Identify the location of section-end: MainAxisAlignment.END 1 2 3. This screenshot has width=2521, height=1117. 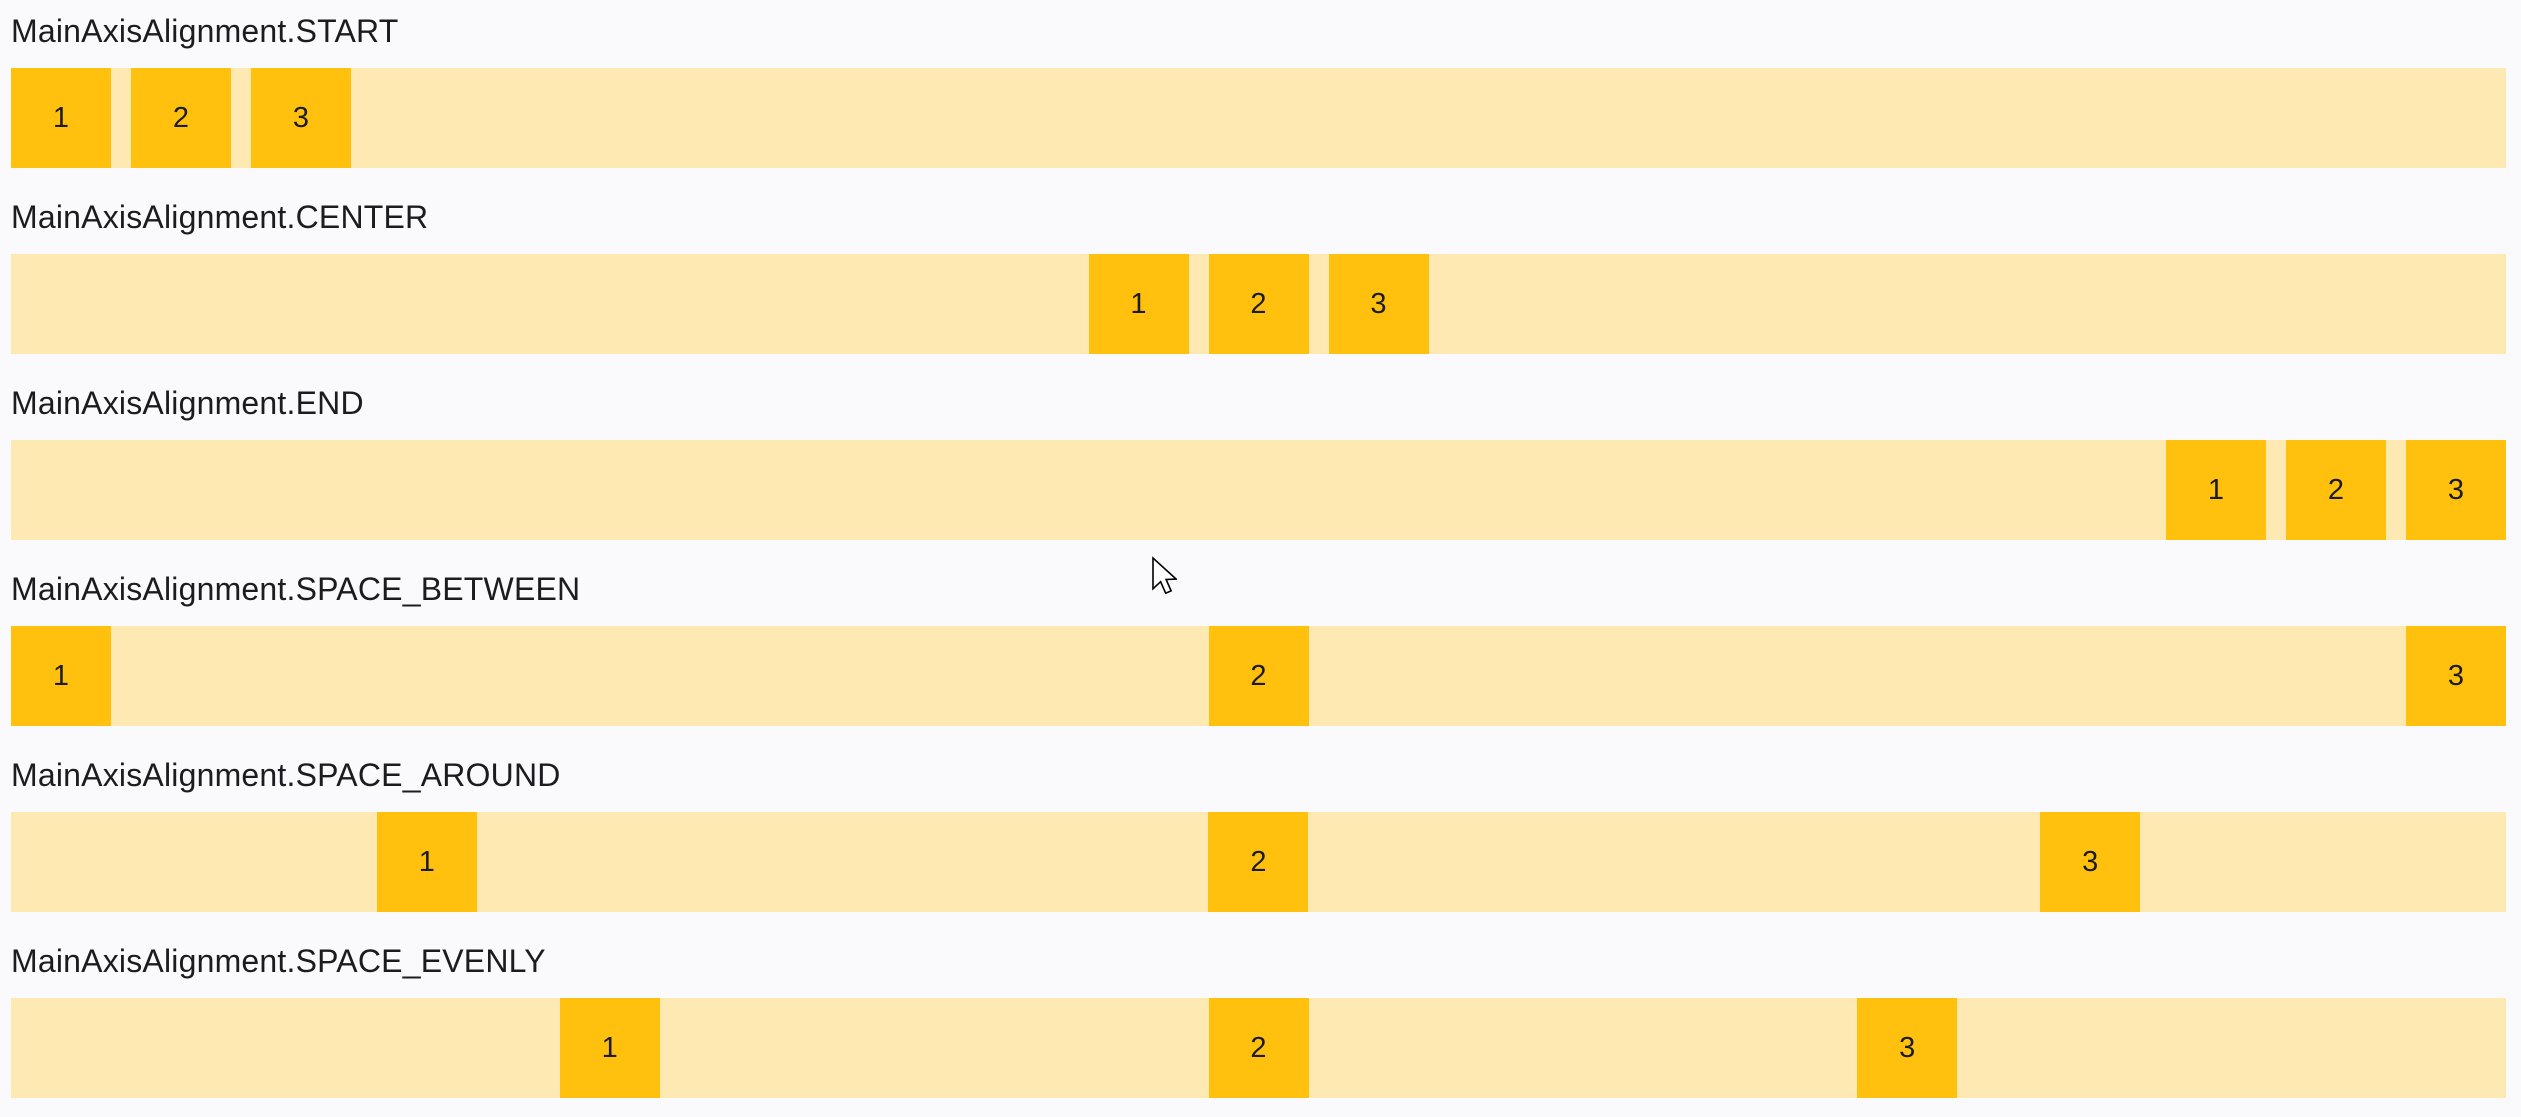
(1258, 461).